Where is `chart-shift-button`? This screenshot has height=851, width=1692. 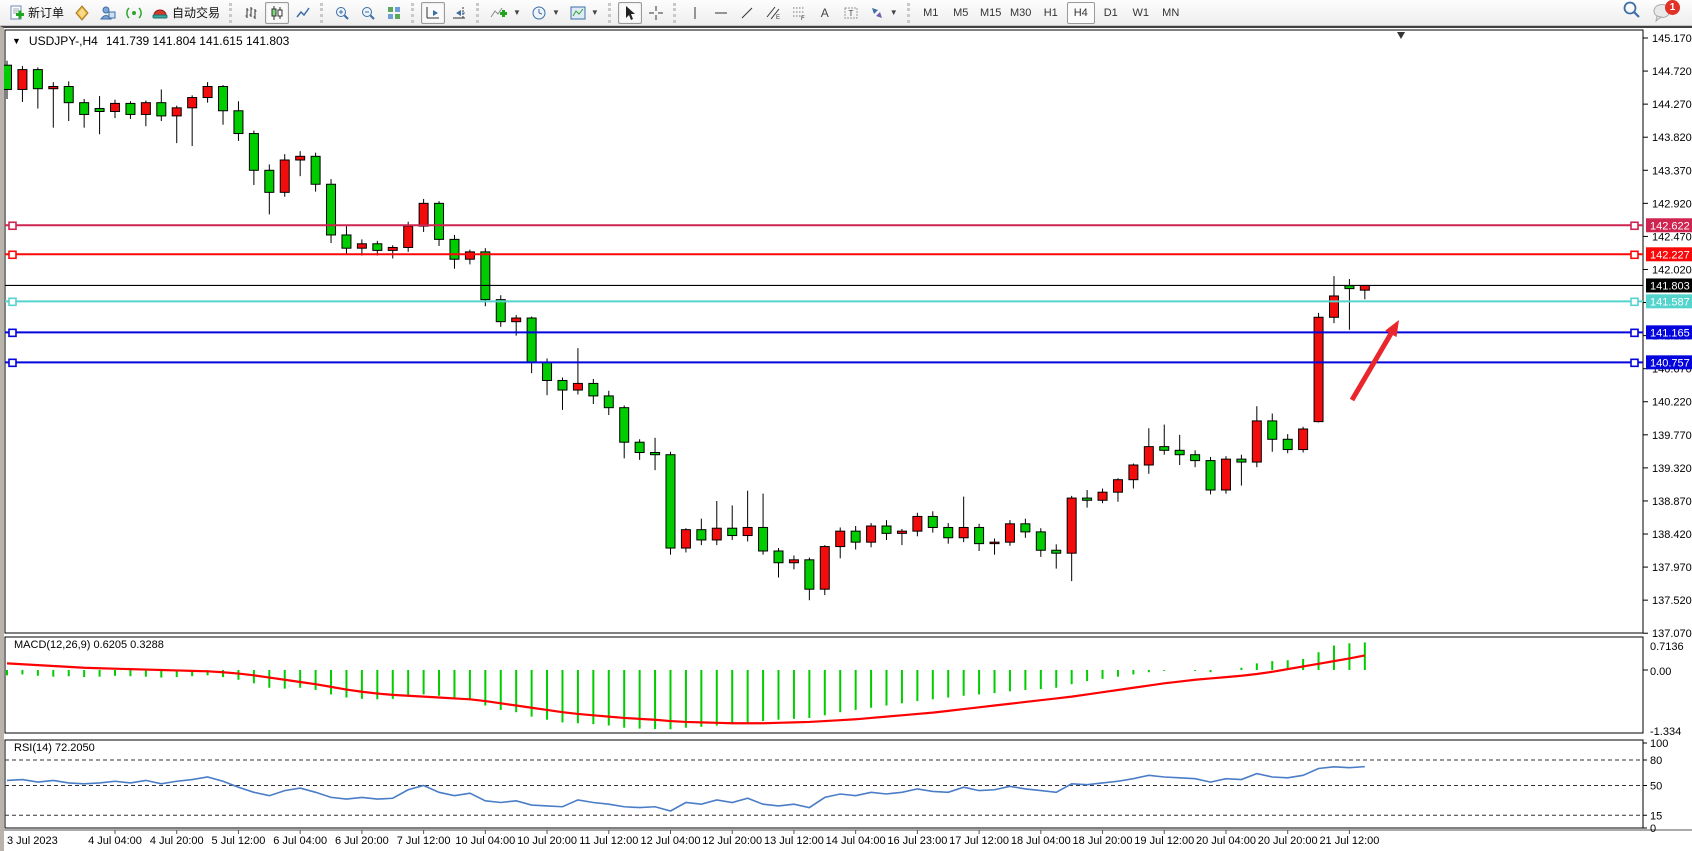 chart-shift-button is located at coordinates (459, 13).